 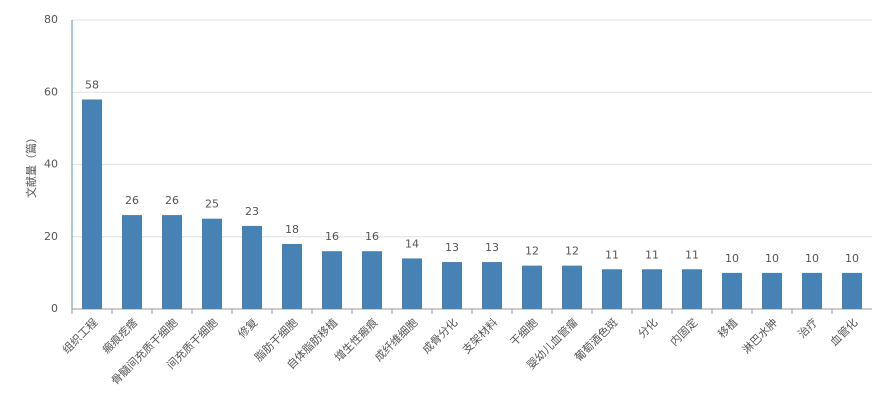 What do you see at coordinates (212, 204) in the screenshot?
I see `data-label: 25` at bounding box center [212, 204].